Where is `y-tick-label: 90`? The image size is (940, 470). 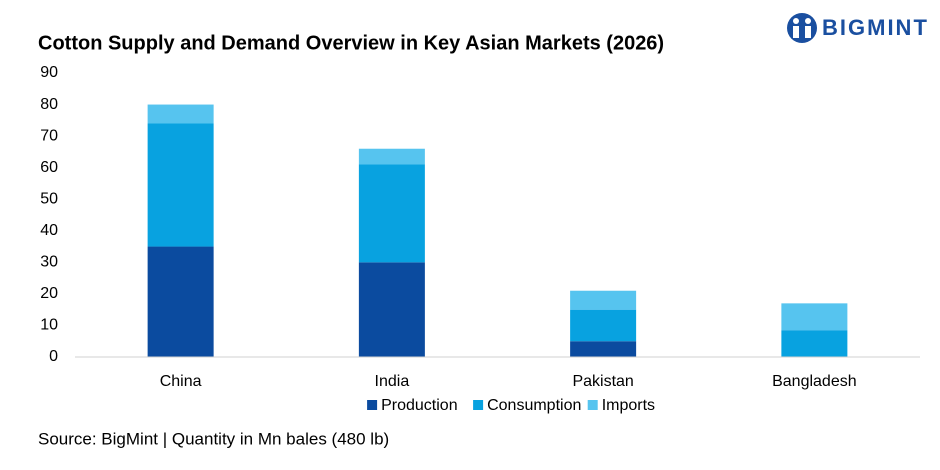 y-tick-label: 90 is located at coordinates (49, 72).